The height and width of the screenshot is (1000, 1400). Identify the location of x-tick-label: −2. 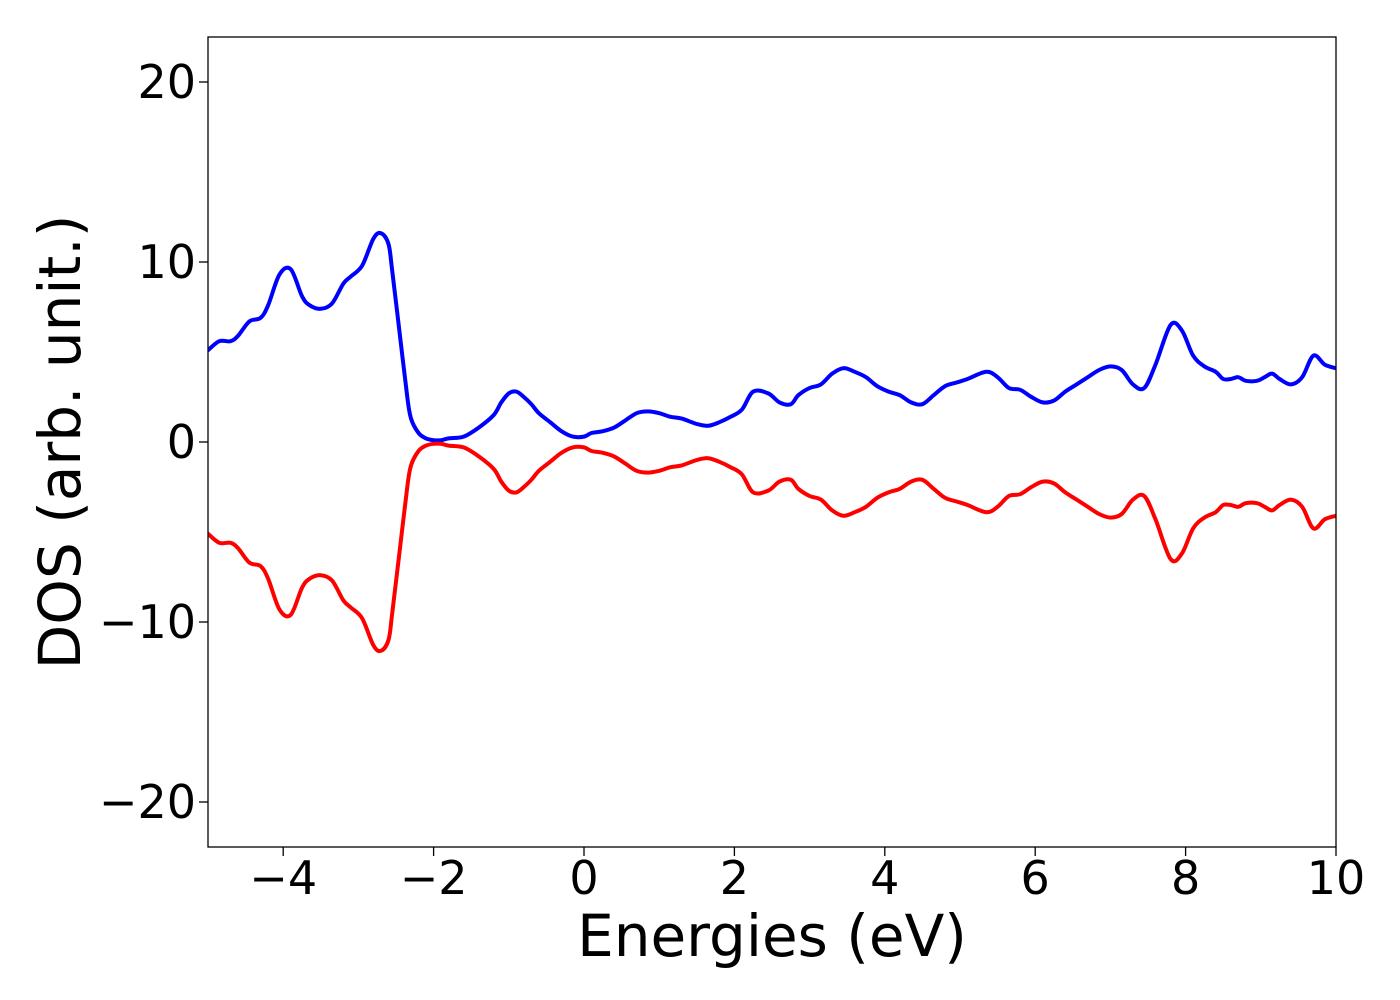
(434, 878).